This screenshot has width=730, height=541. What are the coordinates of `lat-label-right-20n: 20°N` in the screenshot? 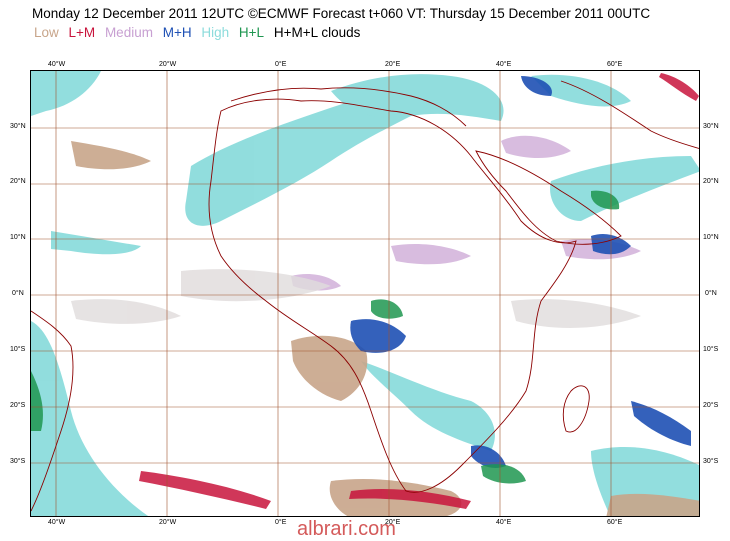 It's located at (711, 181).